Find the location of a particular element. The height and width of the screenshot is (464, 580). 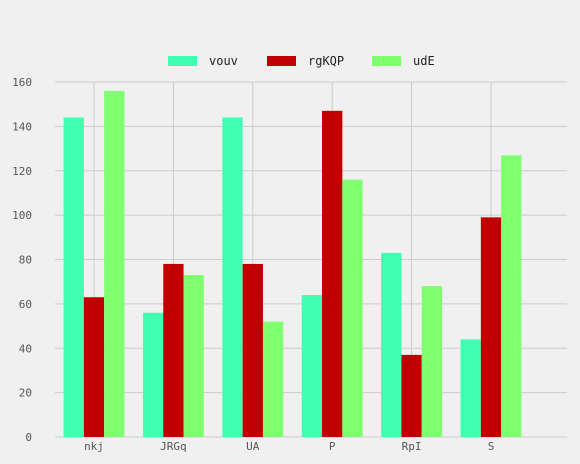

legend-swatch-udE is located at coordinates (386, 61).